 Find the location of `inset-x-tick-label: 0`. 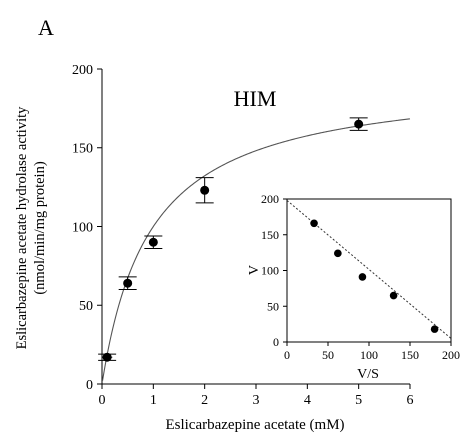

inset-x-tick-label: 0 is located at coordinates (287, 355).